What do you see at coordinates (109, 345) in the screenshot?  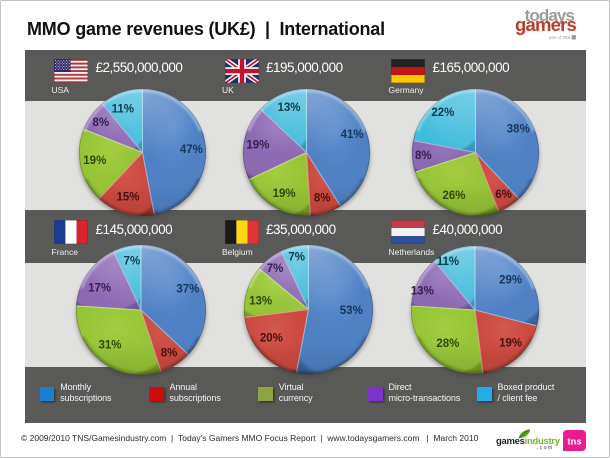 I see `svg-text: 31%` at bounding box center [109, 345].